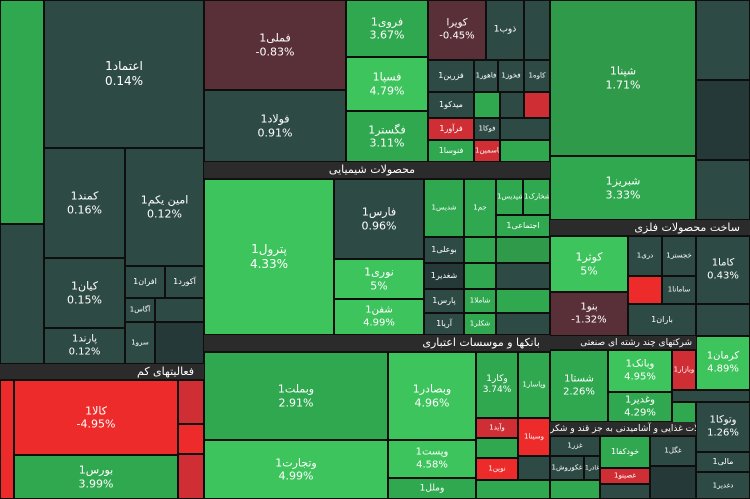  Describe the element at coordinates (480, 276) in the screenshot. I see `tile-shg3` at that location.